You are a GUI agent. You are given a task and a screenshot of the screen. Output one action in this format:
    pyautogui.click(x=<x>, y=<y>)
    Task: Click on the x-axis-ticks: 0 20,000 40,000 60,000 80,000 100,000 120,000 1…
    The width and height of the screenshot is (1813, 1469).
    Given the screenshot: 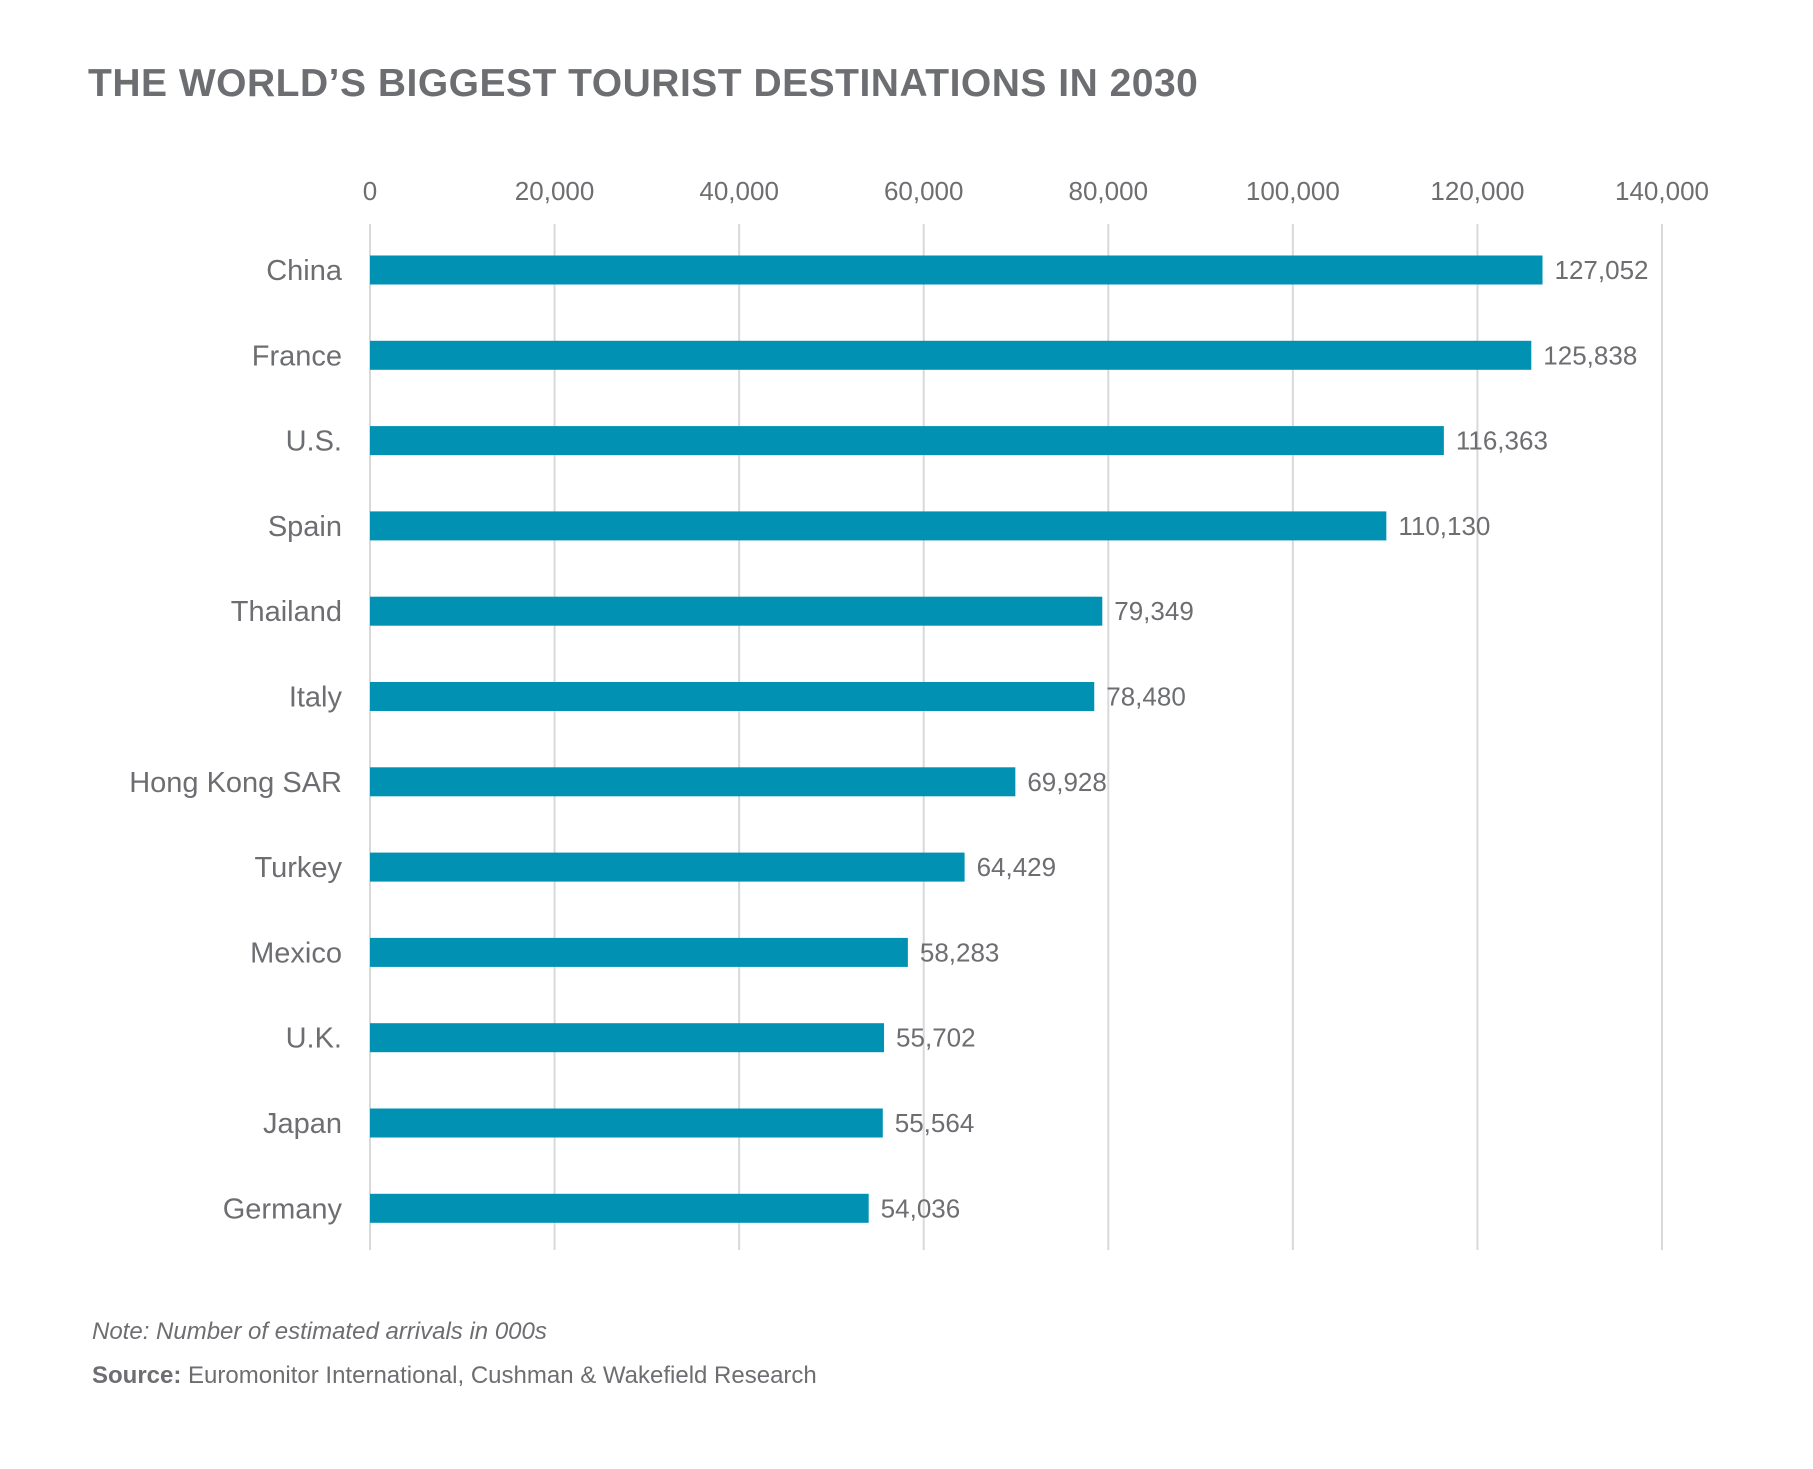 What is the action you would take?
    pyautogui.click(x=1036, y=191)
    